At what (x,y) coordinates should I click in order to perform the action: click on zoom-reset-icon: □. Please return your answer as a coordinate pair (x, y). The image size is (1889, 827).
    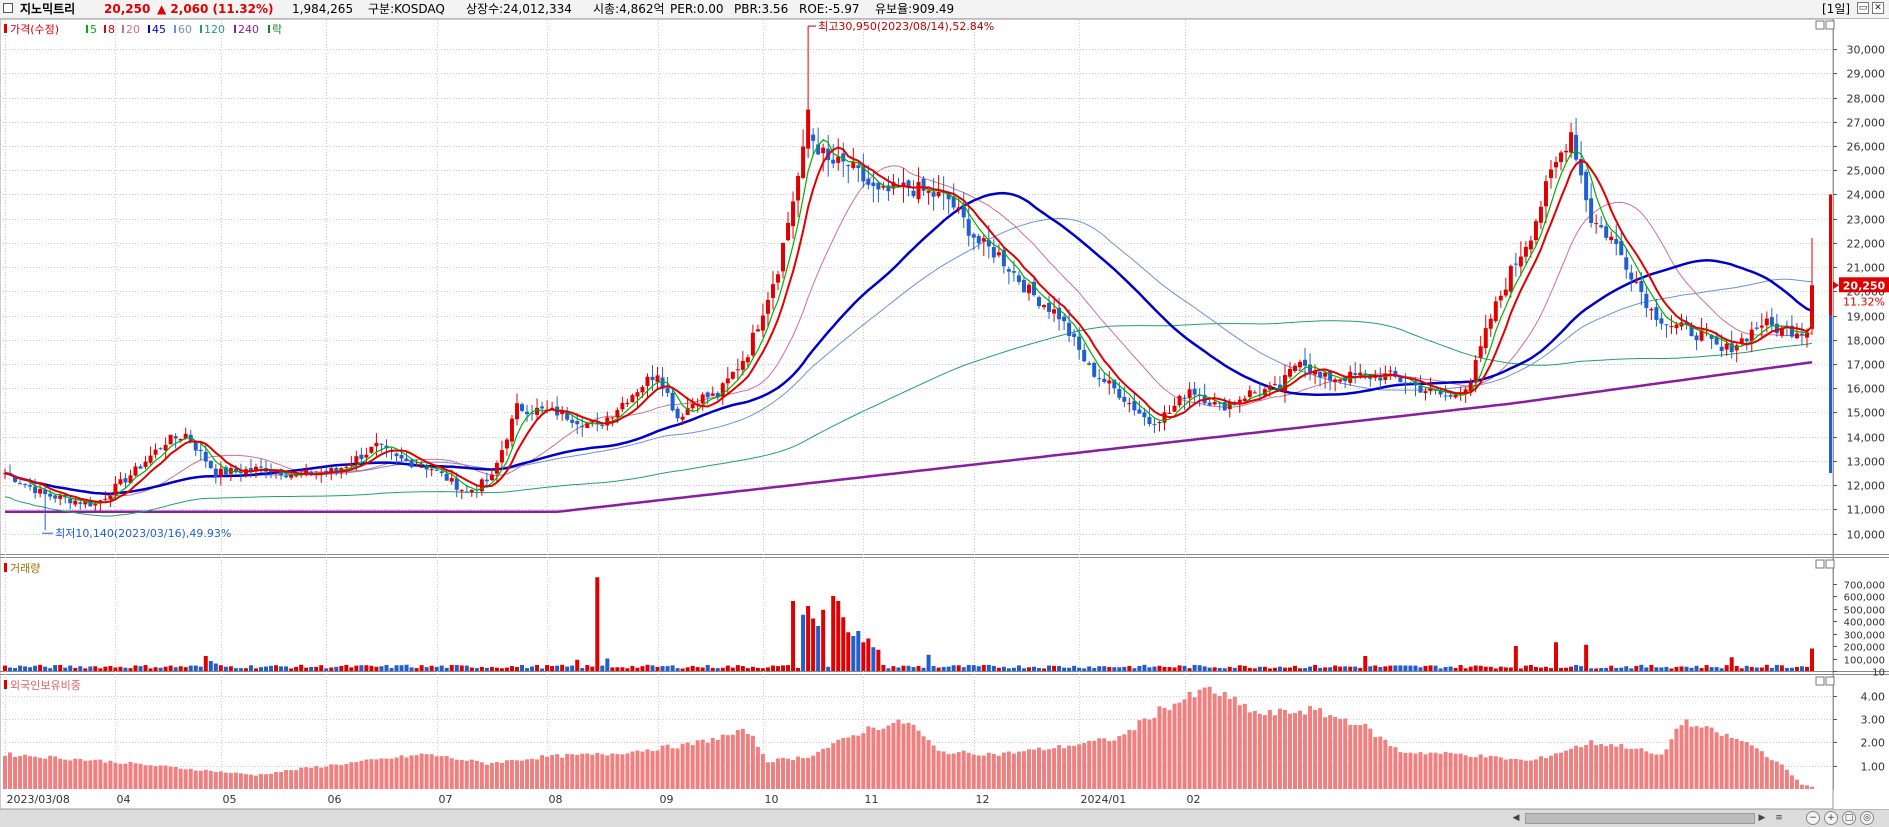
    Looking at the image, I should click on (1849, 818).